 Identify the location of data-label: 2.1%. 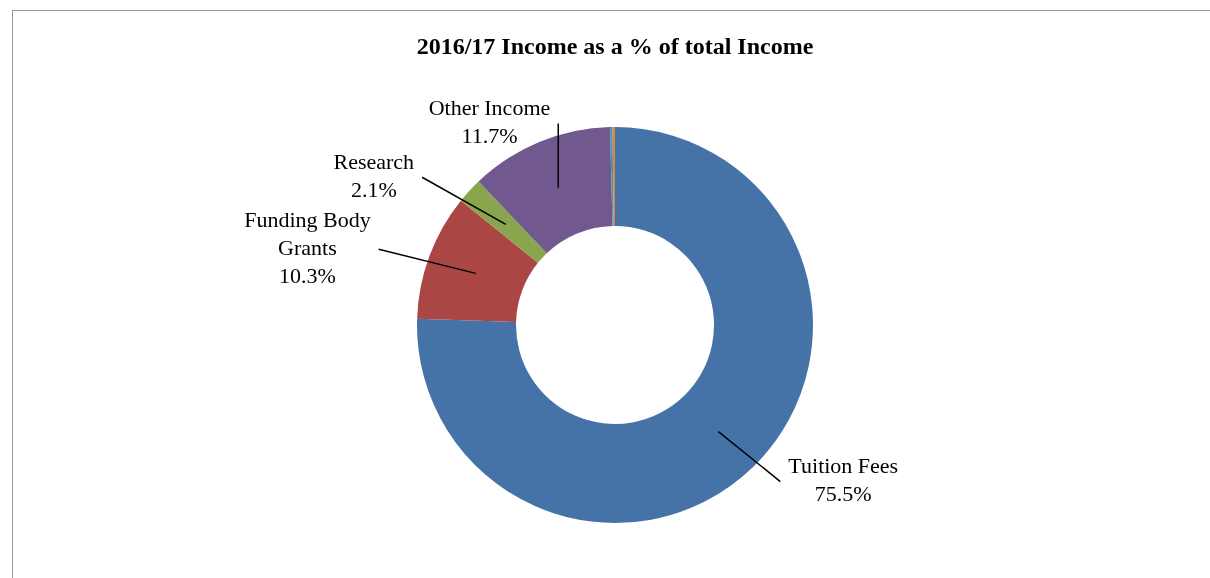
(373, 190).